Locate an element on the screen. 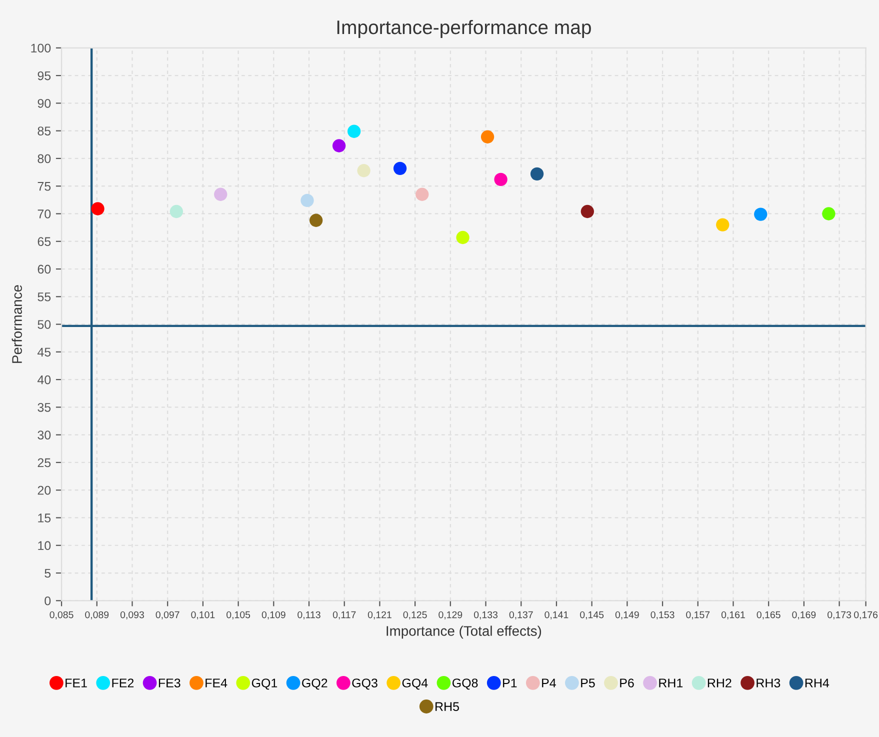 This screenshot has width=879, height=737. legend-label: GQ2 is located at coordinates (315, 684).